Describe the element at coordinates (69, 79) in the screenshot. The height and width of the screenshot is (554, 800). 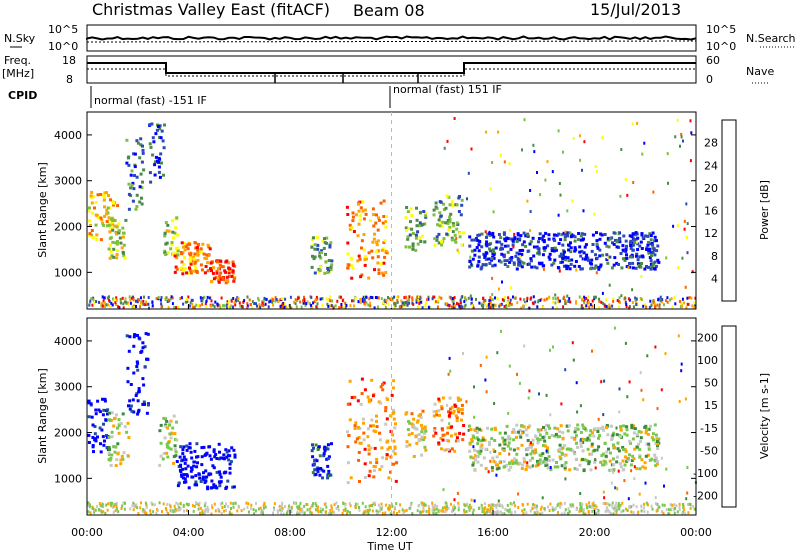
I see `freq-tick-low: 8` at that location.